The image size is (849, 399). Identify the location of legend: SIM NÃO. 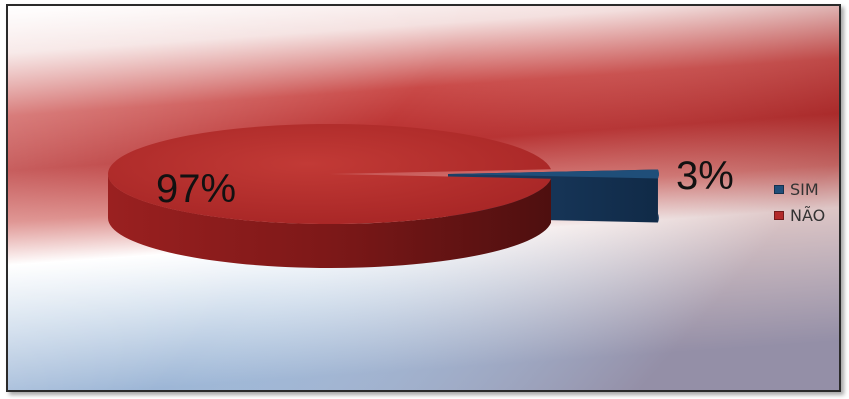
(799, 202).